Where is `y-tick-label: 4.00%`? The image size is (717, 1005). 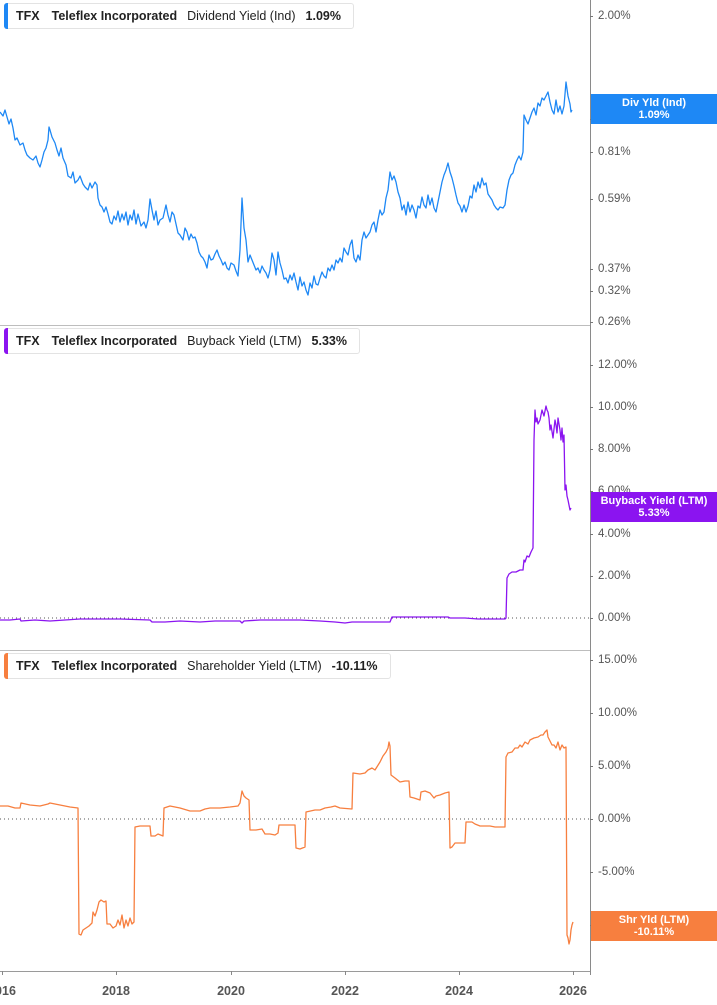
y-tick-label: 4.00% is located at coordinates (614, 534).